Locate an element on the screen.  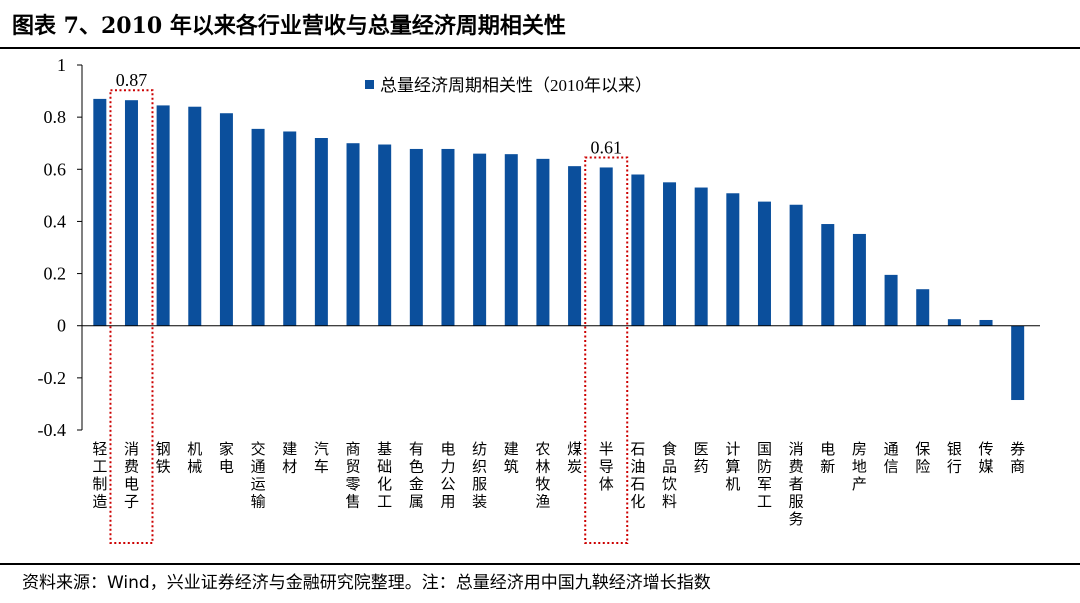
y-tick-label: 0 is located at coordinates (61, 326).